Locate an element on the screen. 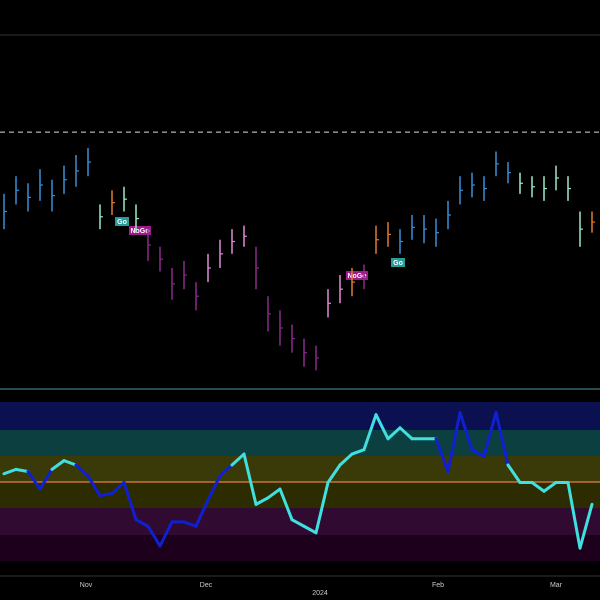  x-label: Mar is located at coordinates (556, 585).